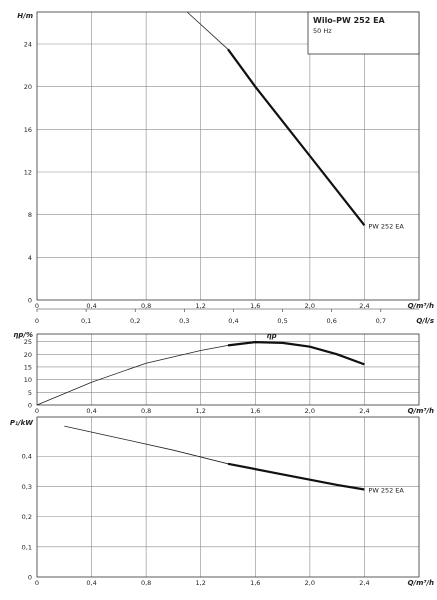 The height and width of the screenshot is (600, 437). I want to click on y-axis-label: H/m, so click(25, 16).